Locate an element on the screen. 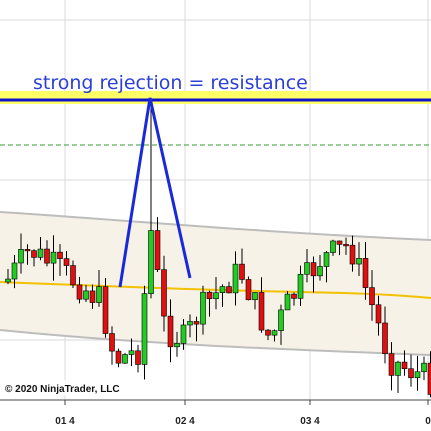 The width and height of the screenshot is (431, 431). x-tick-label: 02 4 is located at coordinates (185, 421).